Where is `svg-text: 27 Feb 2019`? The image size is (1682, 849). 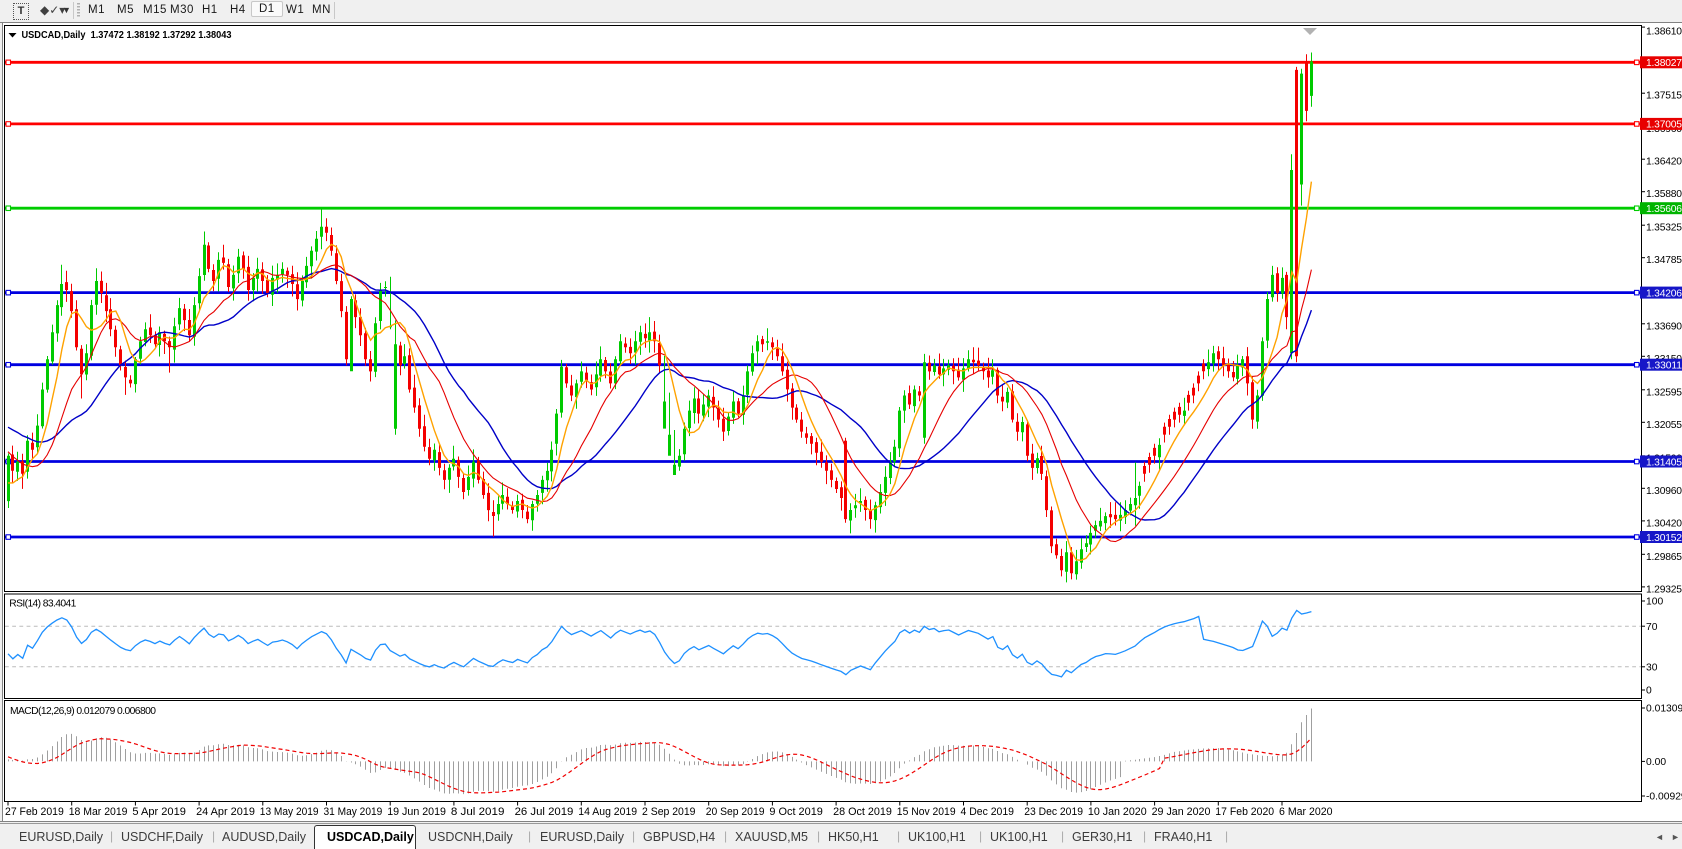
svg-text: 27 Feb 2019 is located at coordinates (34, 812).